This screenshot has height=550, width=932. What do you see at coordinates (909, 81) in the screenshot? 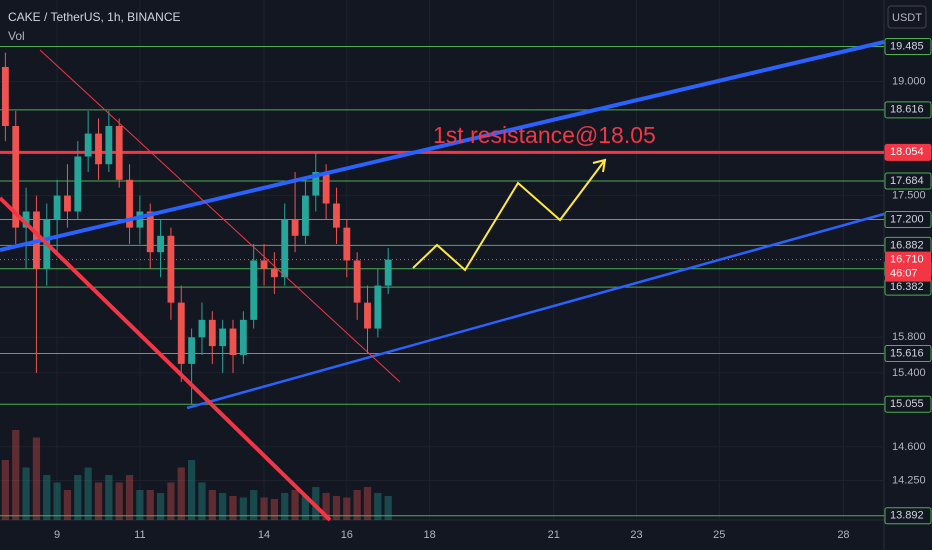
I see `y-tick-label: 19.000` at bounding box center [909, 81].